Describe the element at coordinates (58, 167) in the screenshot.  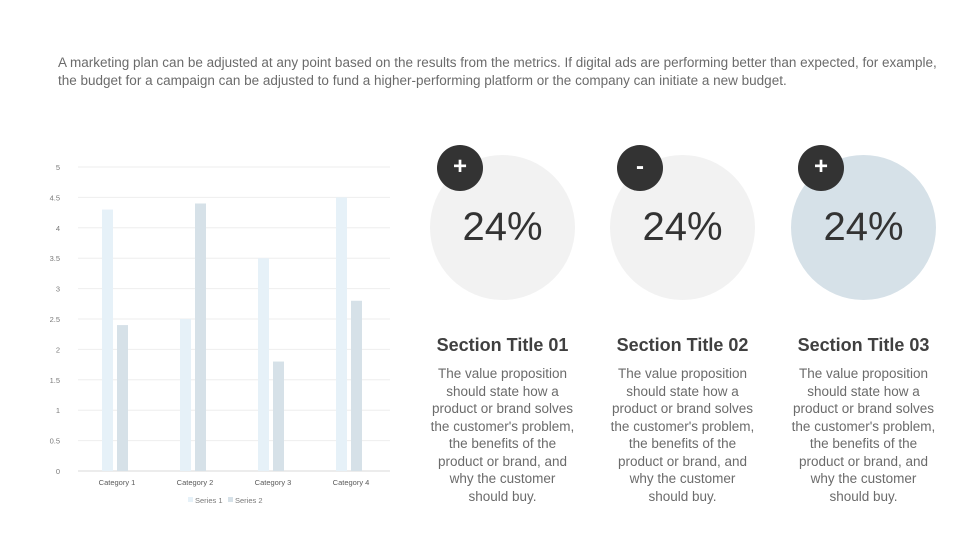
I see `y-tick-label: 5` at that location.